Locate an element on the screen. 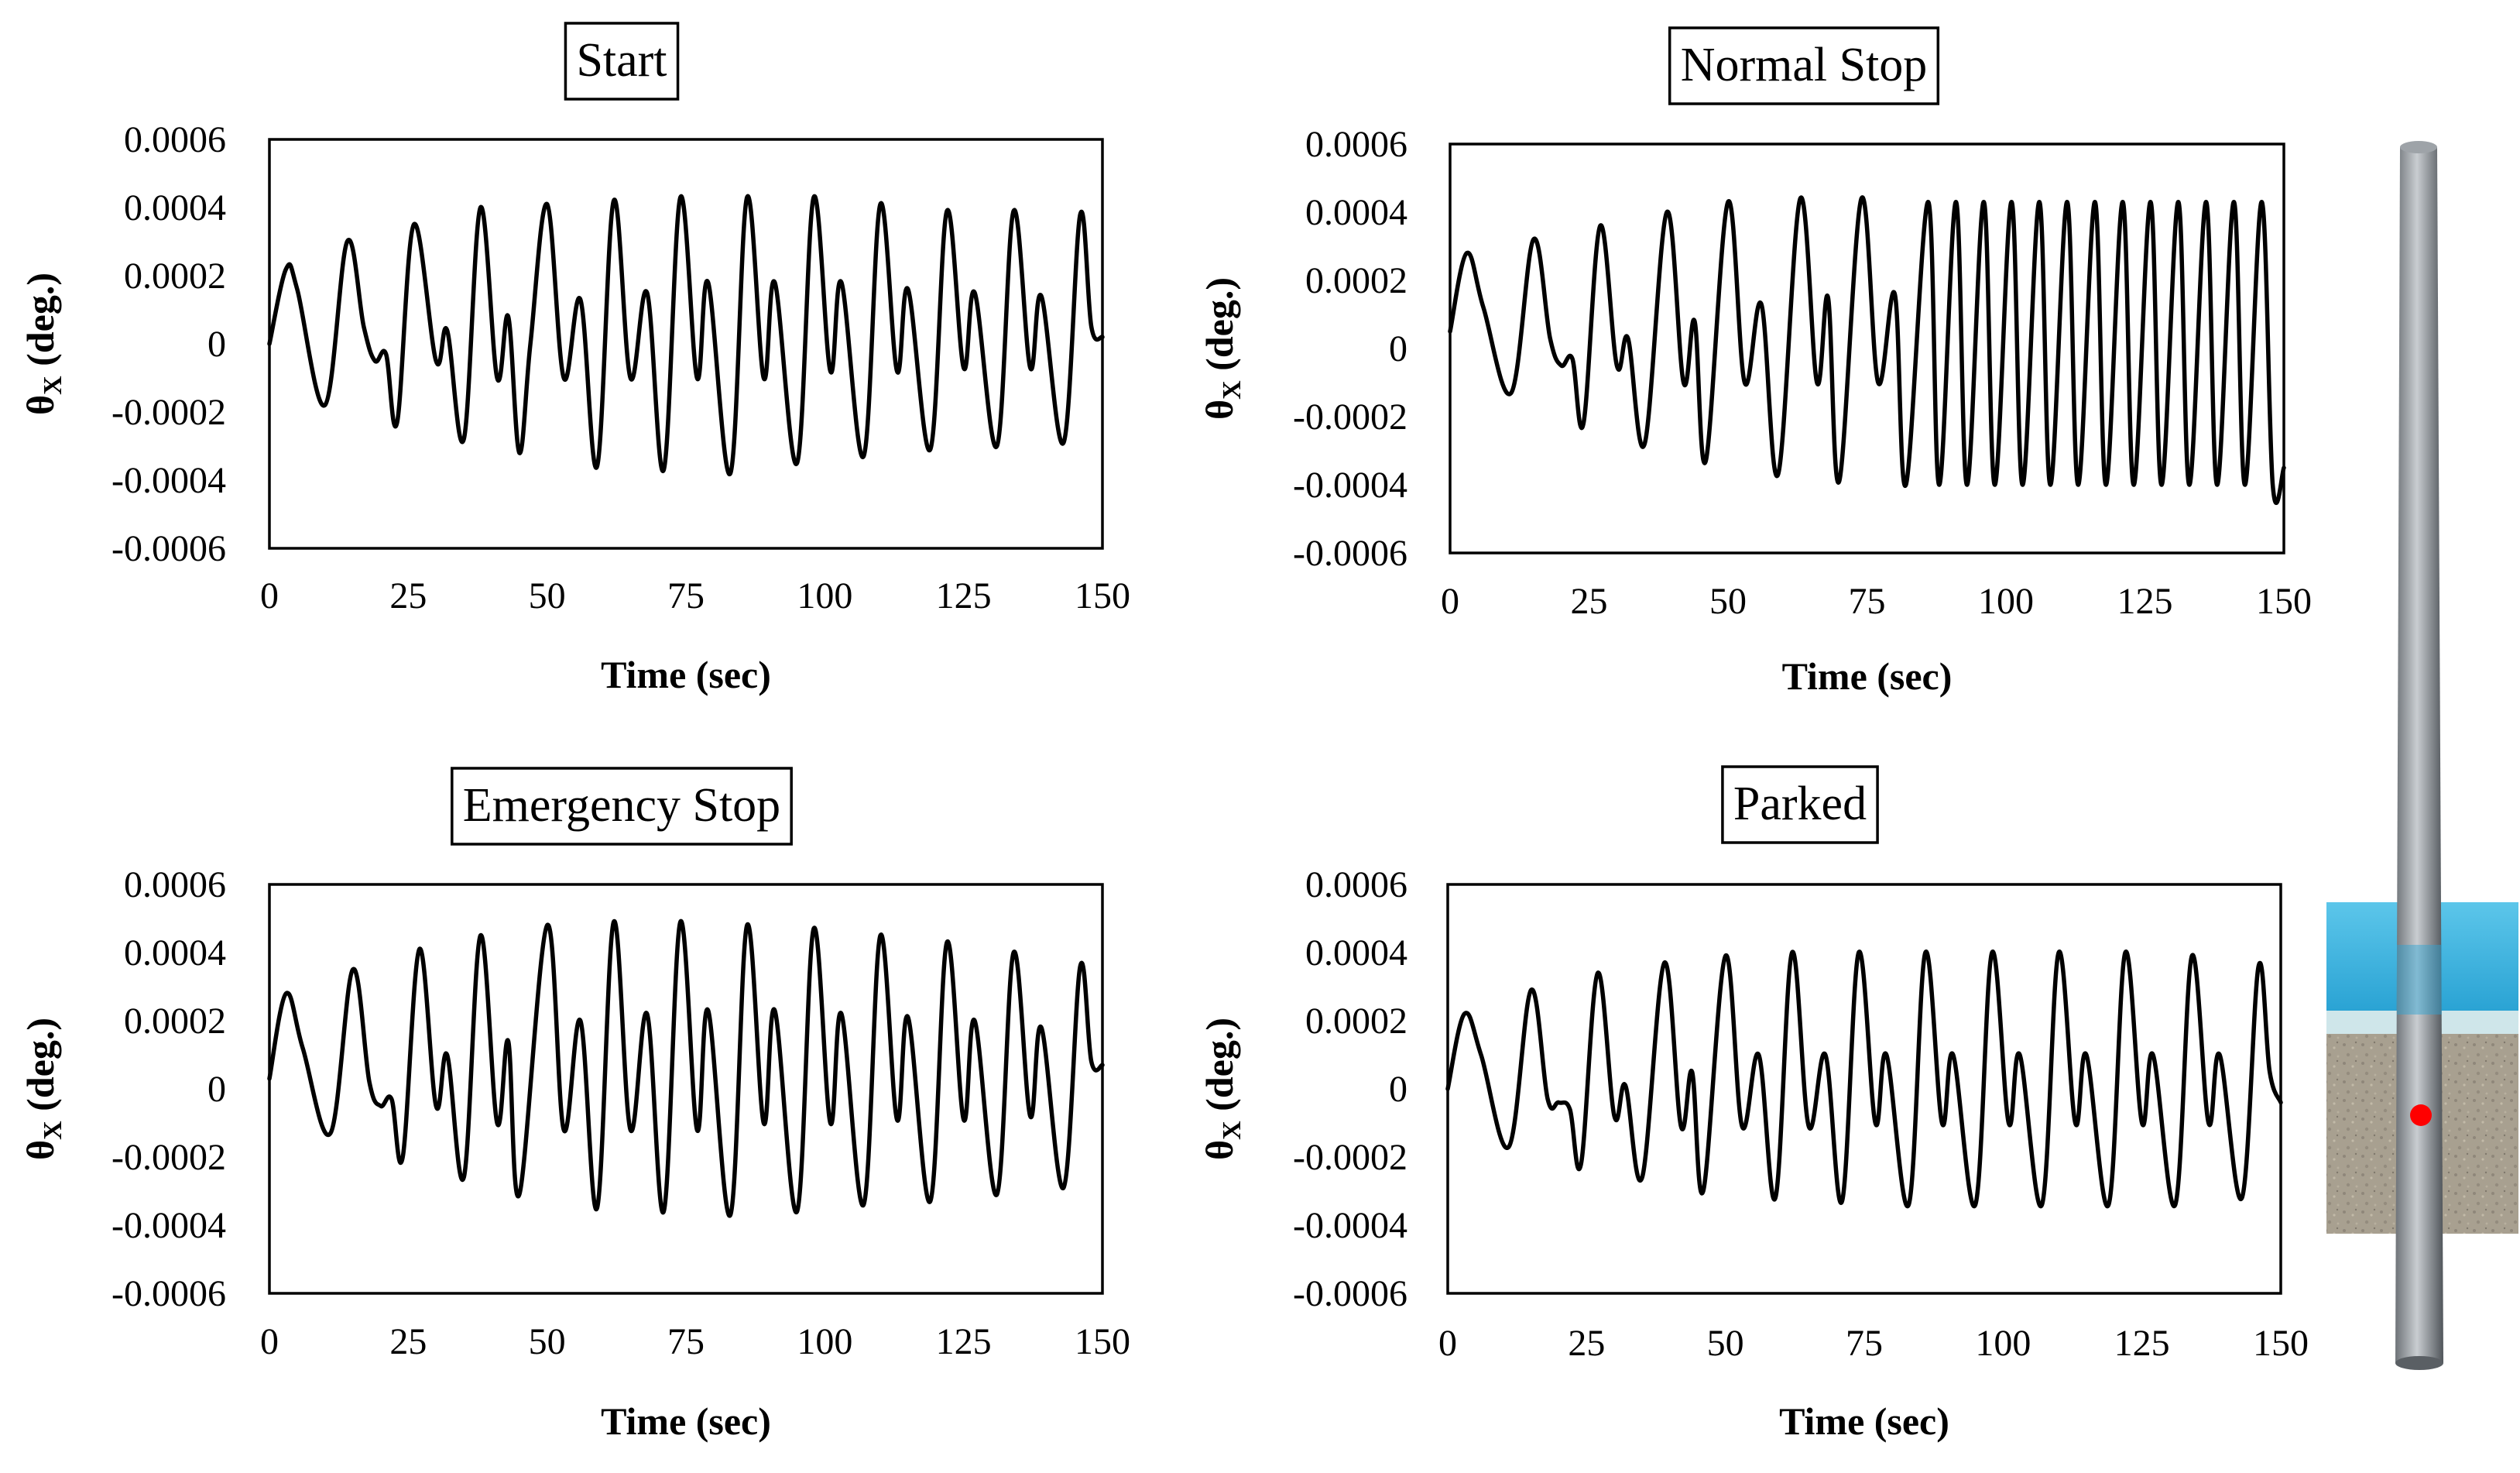 The height and width of the screenshot is (1473, 2520). chart-title: Start is located at coordinates (621, 60).